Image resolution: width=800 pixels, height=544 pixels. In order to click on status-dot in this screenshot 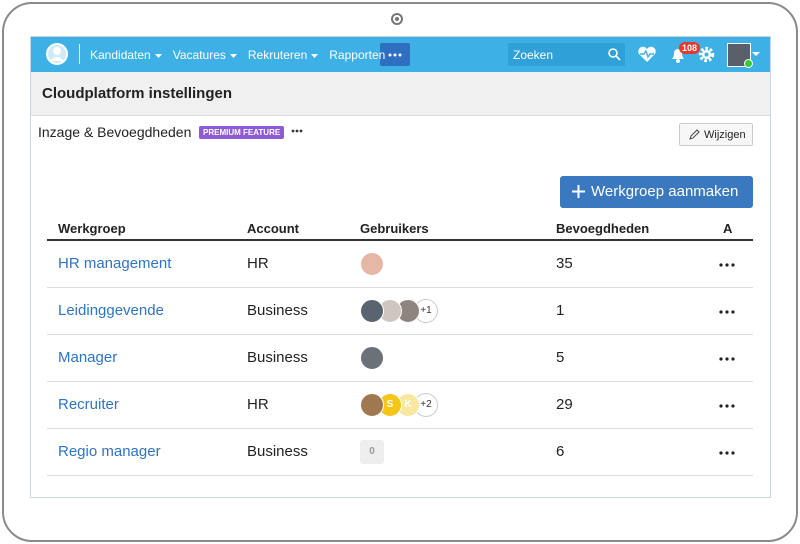, I will do `click(748, 63)`.